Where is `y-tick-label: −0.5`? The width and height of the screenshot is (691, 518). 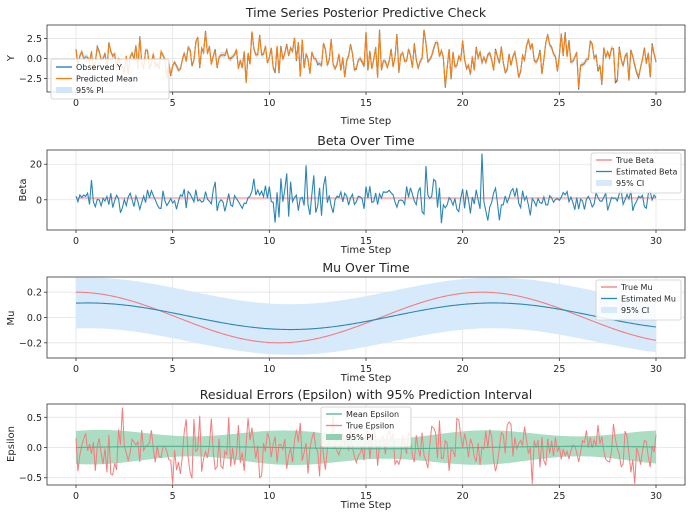
y-tick-label: −0.5 is located at coordinates (30, 478).